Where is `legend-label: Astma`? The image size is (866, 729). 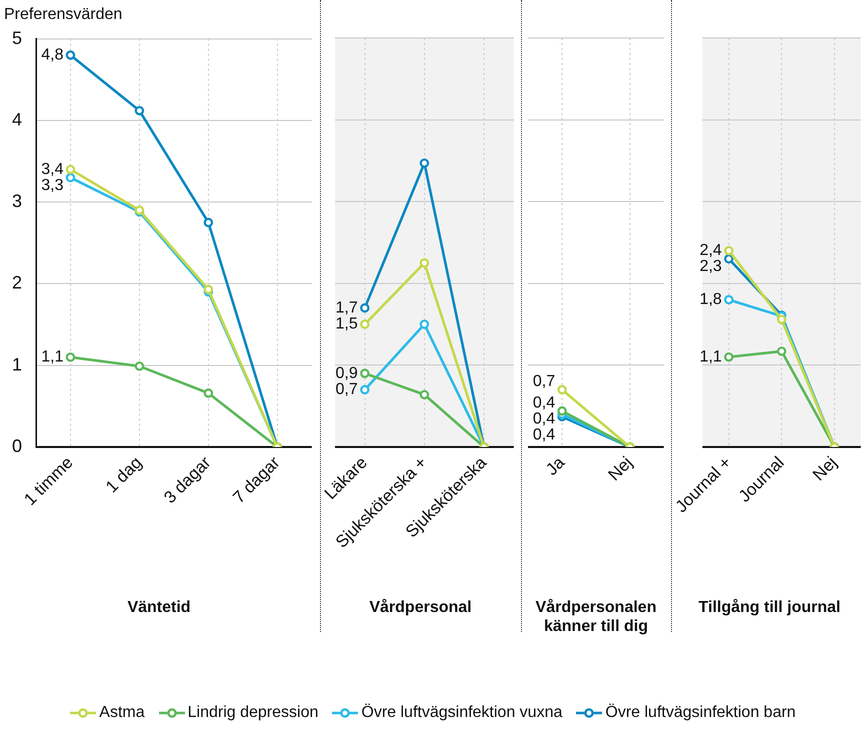 legend-label: Astma is located at coordinates (122, 713).